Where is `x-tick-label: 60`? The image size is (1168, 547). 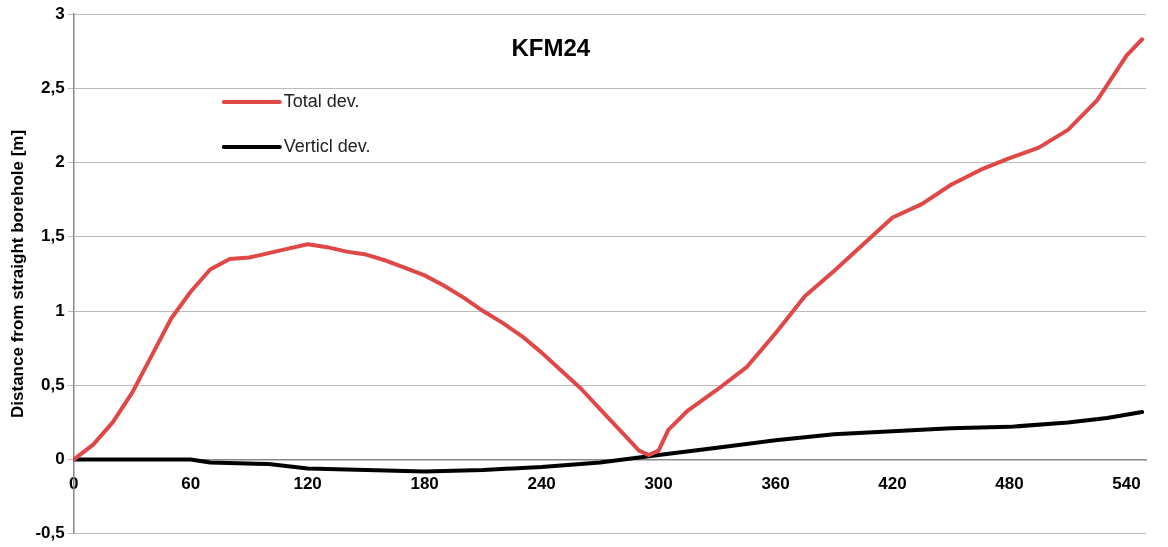
x-tick-label: 60 is located at coordinates (191, 484).